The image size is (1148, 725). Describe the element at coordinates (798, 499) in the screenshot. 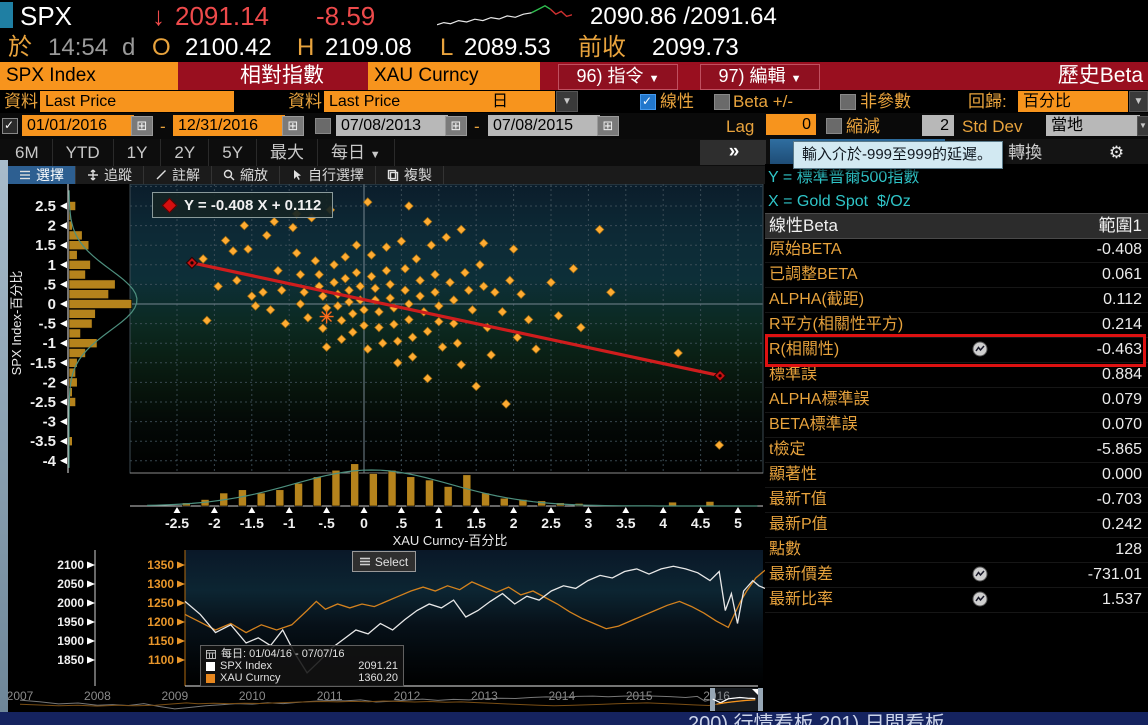

I see `stat-label: 最新T值` at that location.